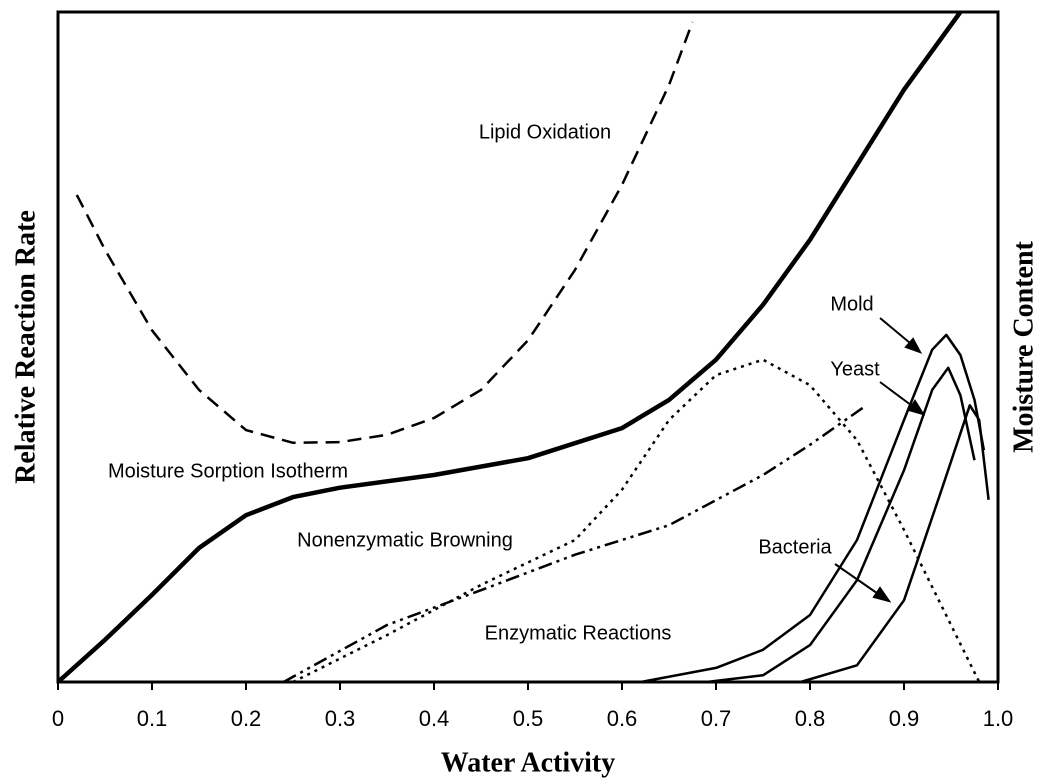  I want to click on x-tick-label: 0.5, so click(528, 718).